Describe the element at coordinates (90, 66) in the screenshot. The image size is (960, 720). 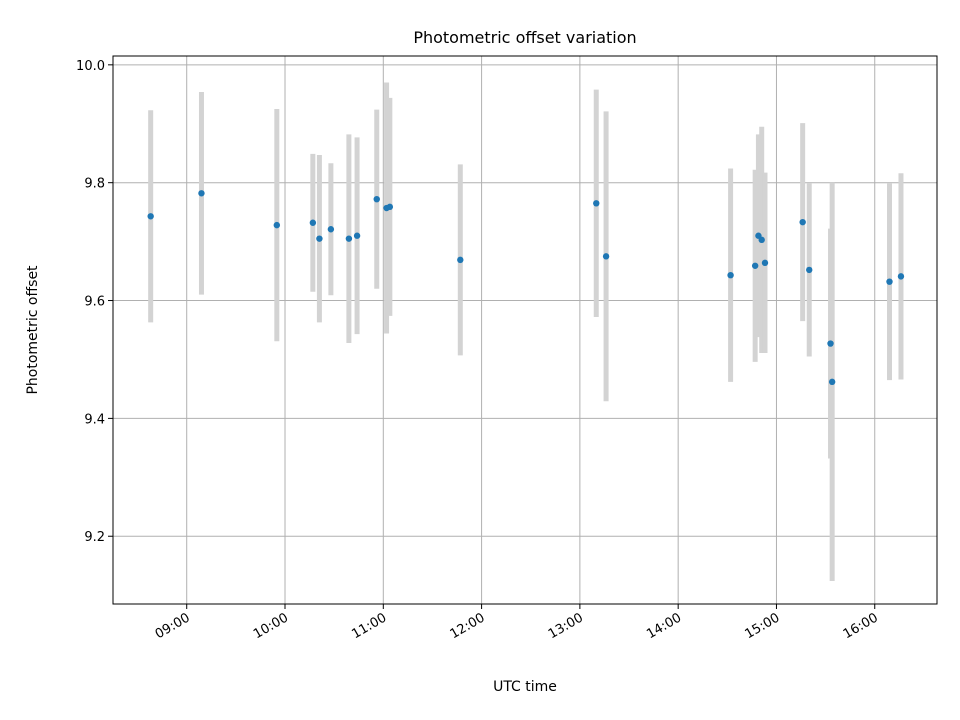
I see `y-tick-label: 10.0` at that location.